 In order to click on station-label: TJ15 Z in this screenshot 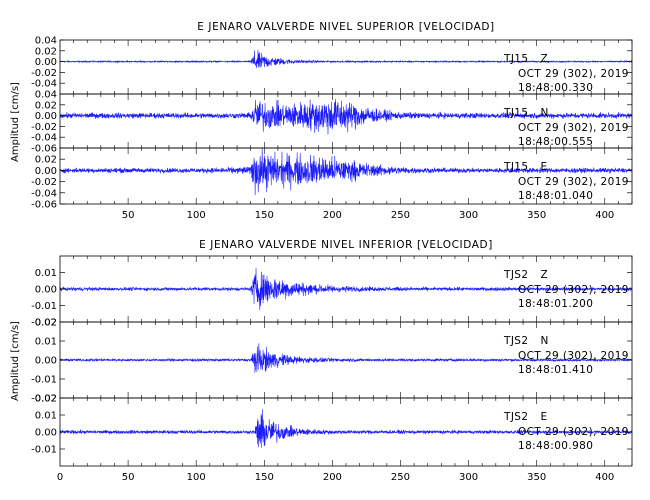, I will do `click(525, 59)`.